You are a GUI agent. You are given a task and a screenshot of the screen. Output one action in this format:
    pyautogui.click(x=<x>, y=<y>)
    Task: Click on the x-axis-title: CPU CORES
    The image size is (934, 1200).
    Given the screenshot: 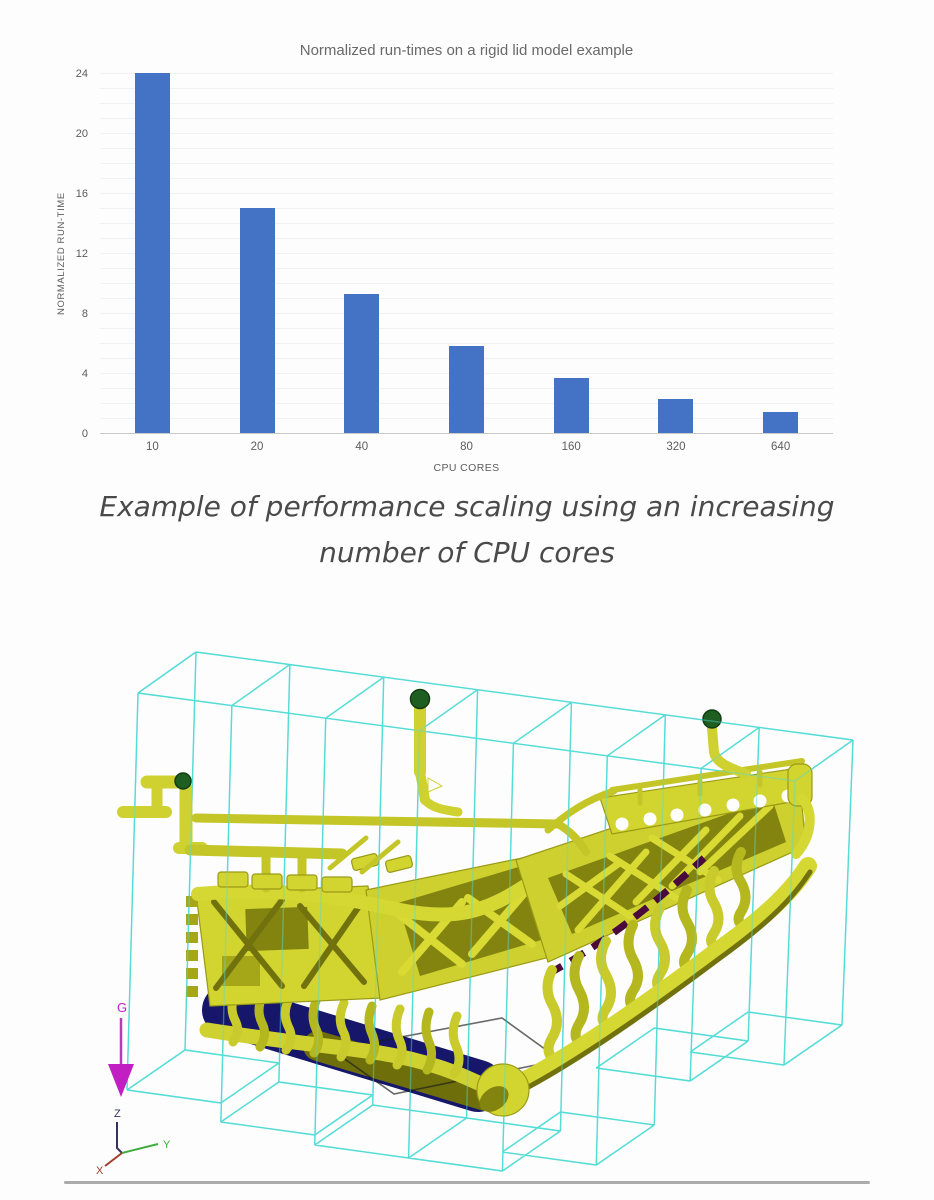 What is the action you would take?
    pyautogui.click(x=466, y=468)
    